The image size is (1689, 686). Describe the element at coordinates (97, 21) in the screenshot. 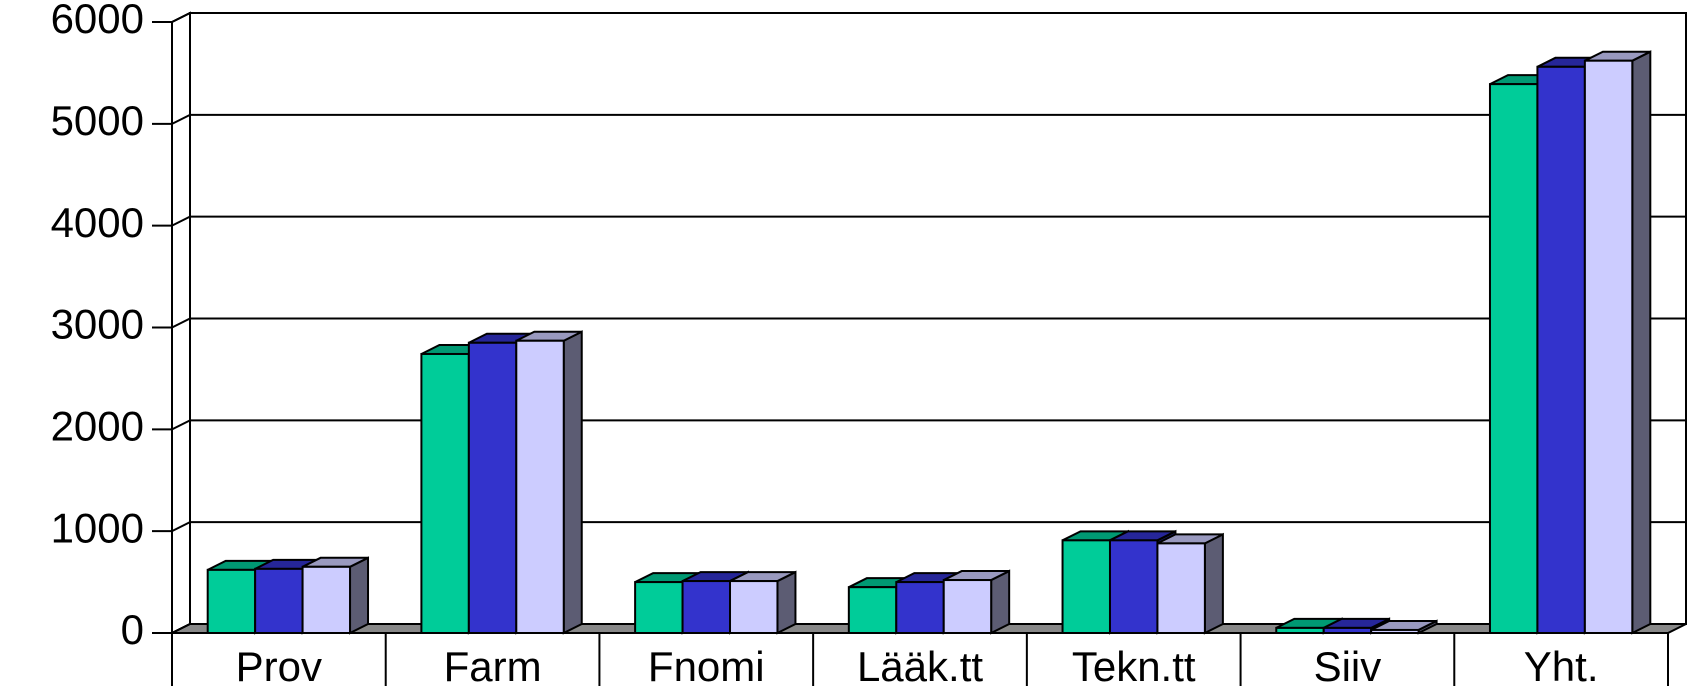

I see `y-tick-label: 6000` at that location.